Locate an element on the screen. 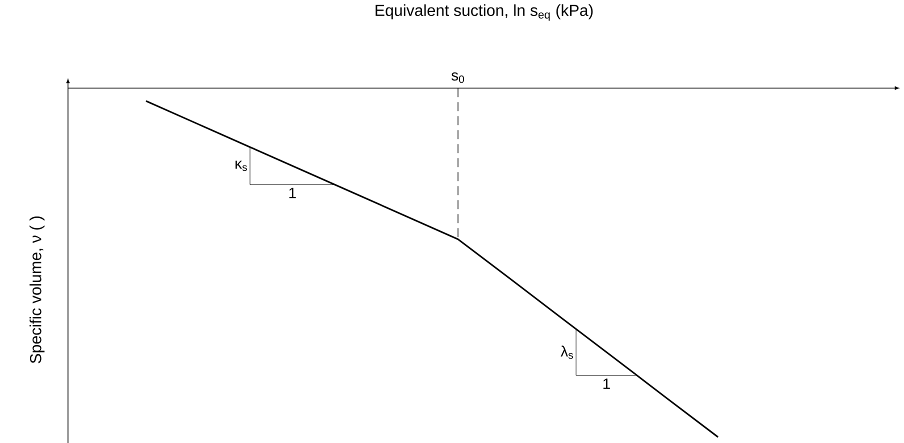 This screenshot has width=904, height=443. y-axis-title: Specific volume, ν ( ) is located at coordinates (37, 290).